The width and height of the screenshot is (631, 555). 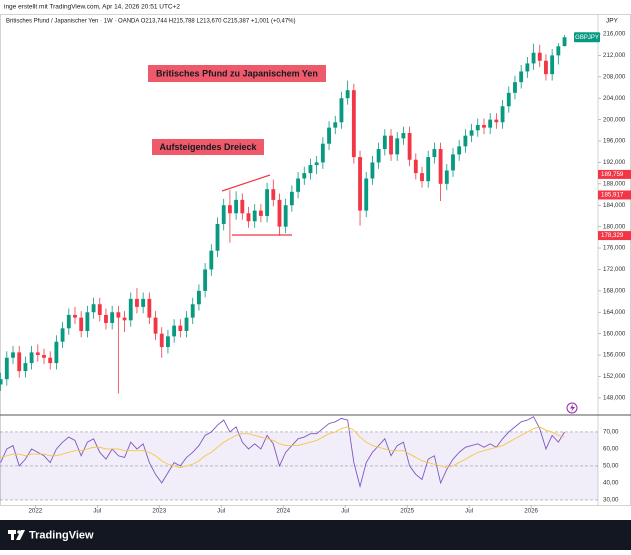 I want to click on rsi-band, so click(x=299, y=465).